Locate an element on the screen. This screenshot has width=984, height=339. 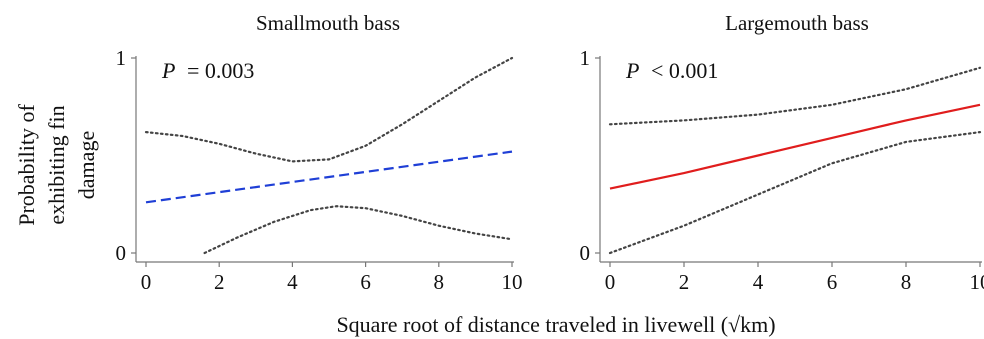
panel-title-smallmouth: Smallmouth bass is located at coordinates (328, 23).